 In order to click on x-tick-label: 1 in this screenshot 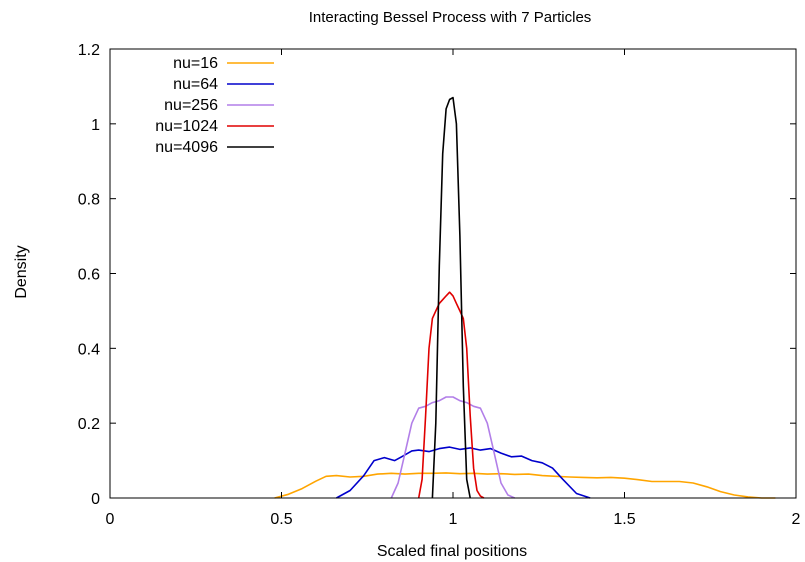, I will do `click(453, 519)`.